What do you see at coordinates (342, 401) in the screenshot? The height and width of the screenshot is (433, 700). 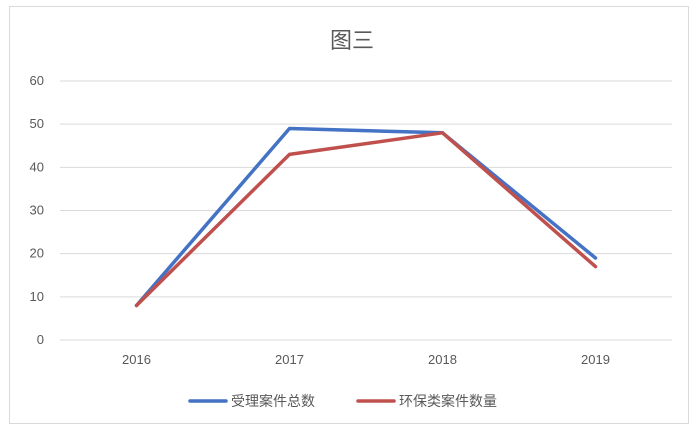 I see `legend: 受理案件总数 环保类案件数量` at bounding box center [342, 401].